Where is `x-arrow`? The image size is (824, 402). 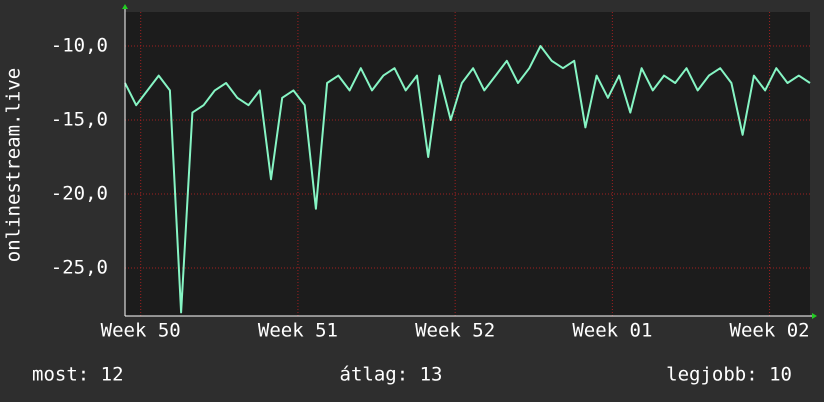 x-arrow is located at coordinates (814, 316).